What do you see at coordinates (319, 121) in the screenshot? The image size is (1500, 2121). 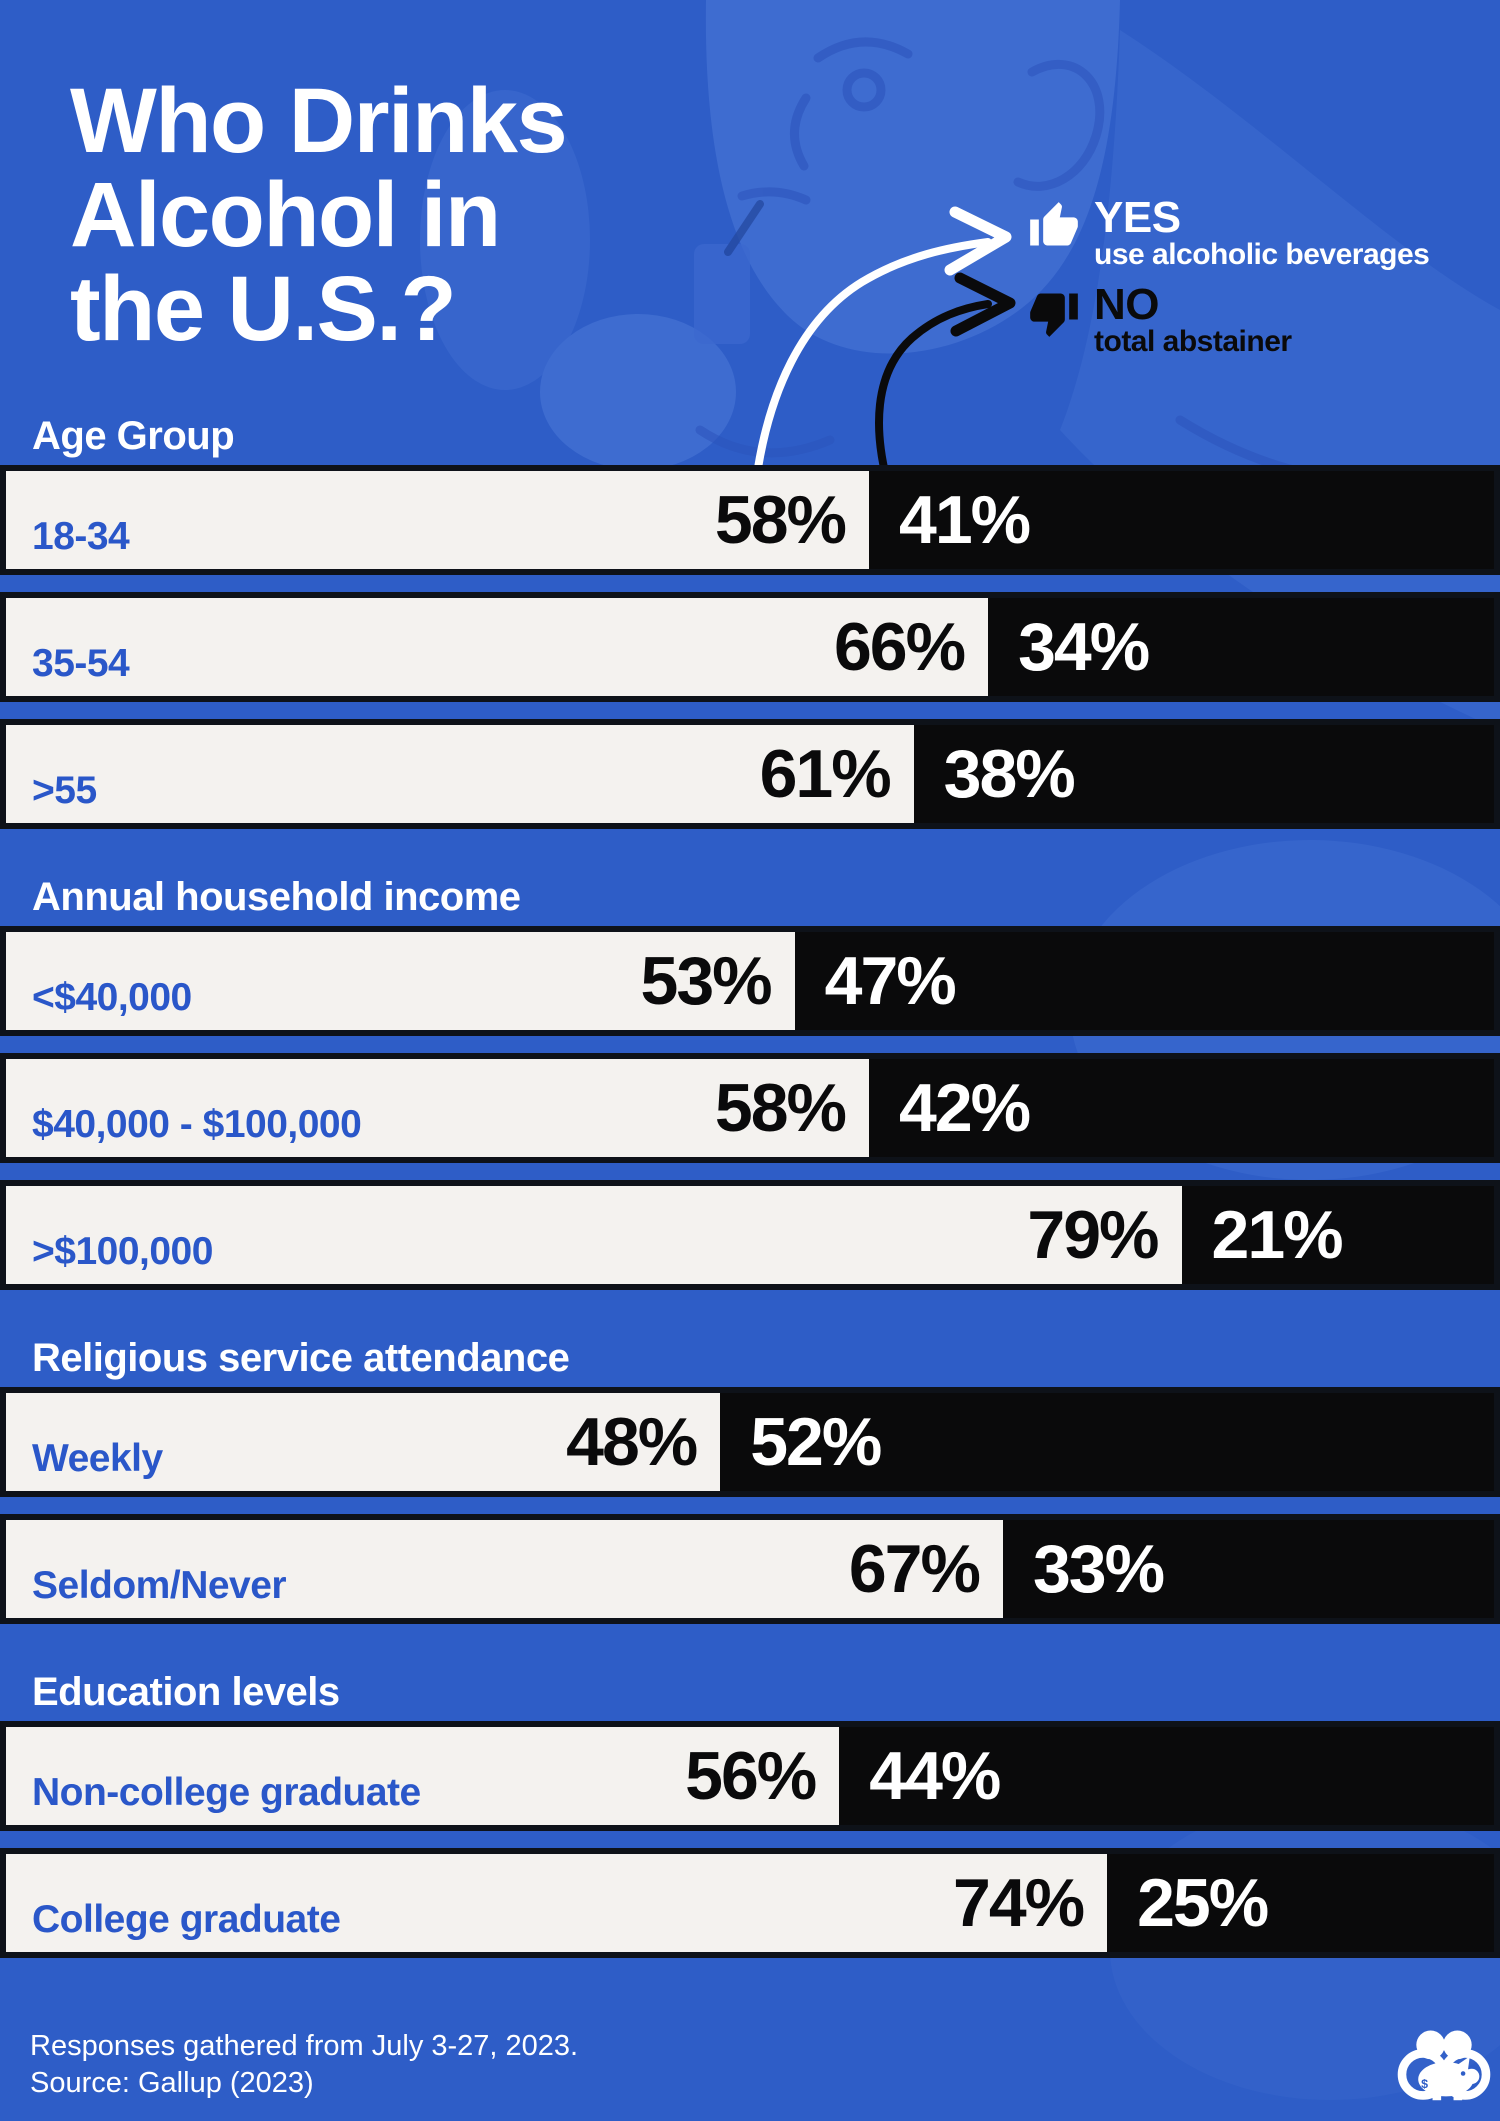 I see `title-line: Who Drinks` at bounding box center [319, 121].